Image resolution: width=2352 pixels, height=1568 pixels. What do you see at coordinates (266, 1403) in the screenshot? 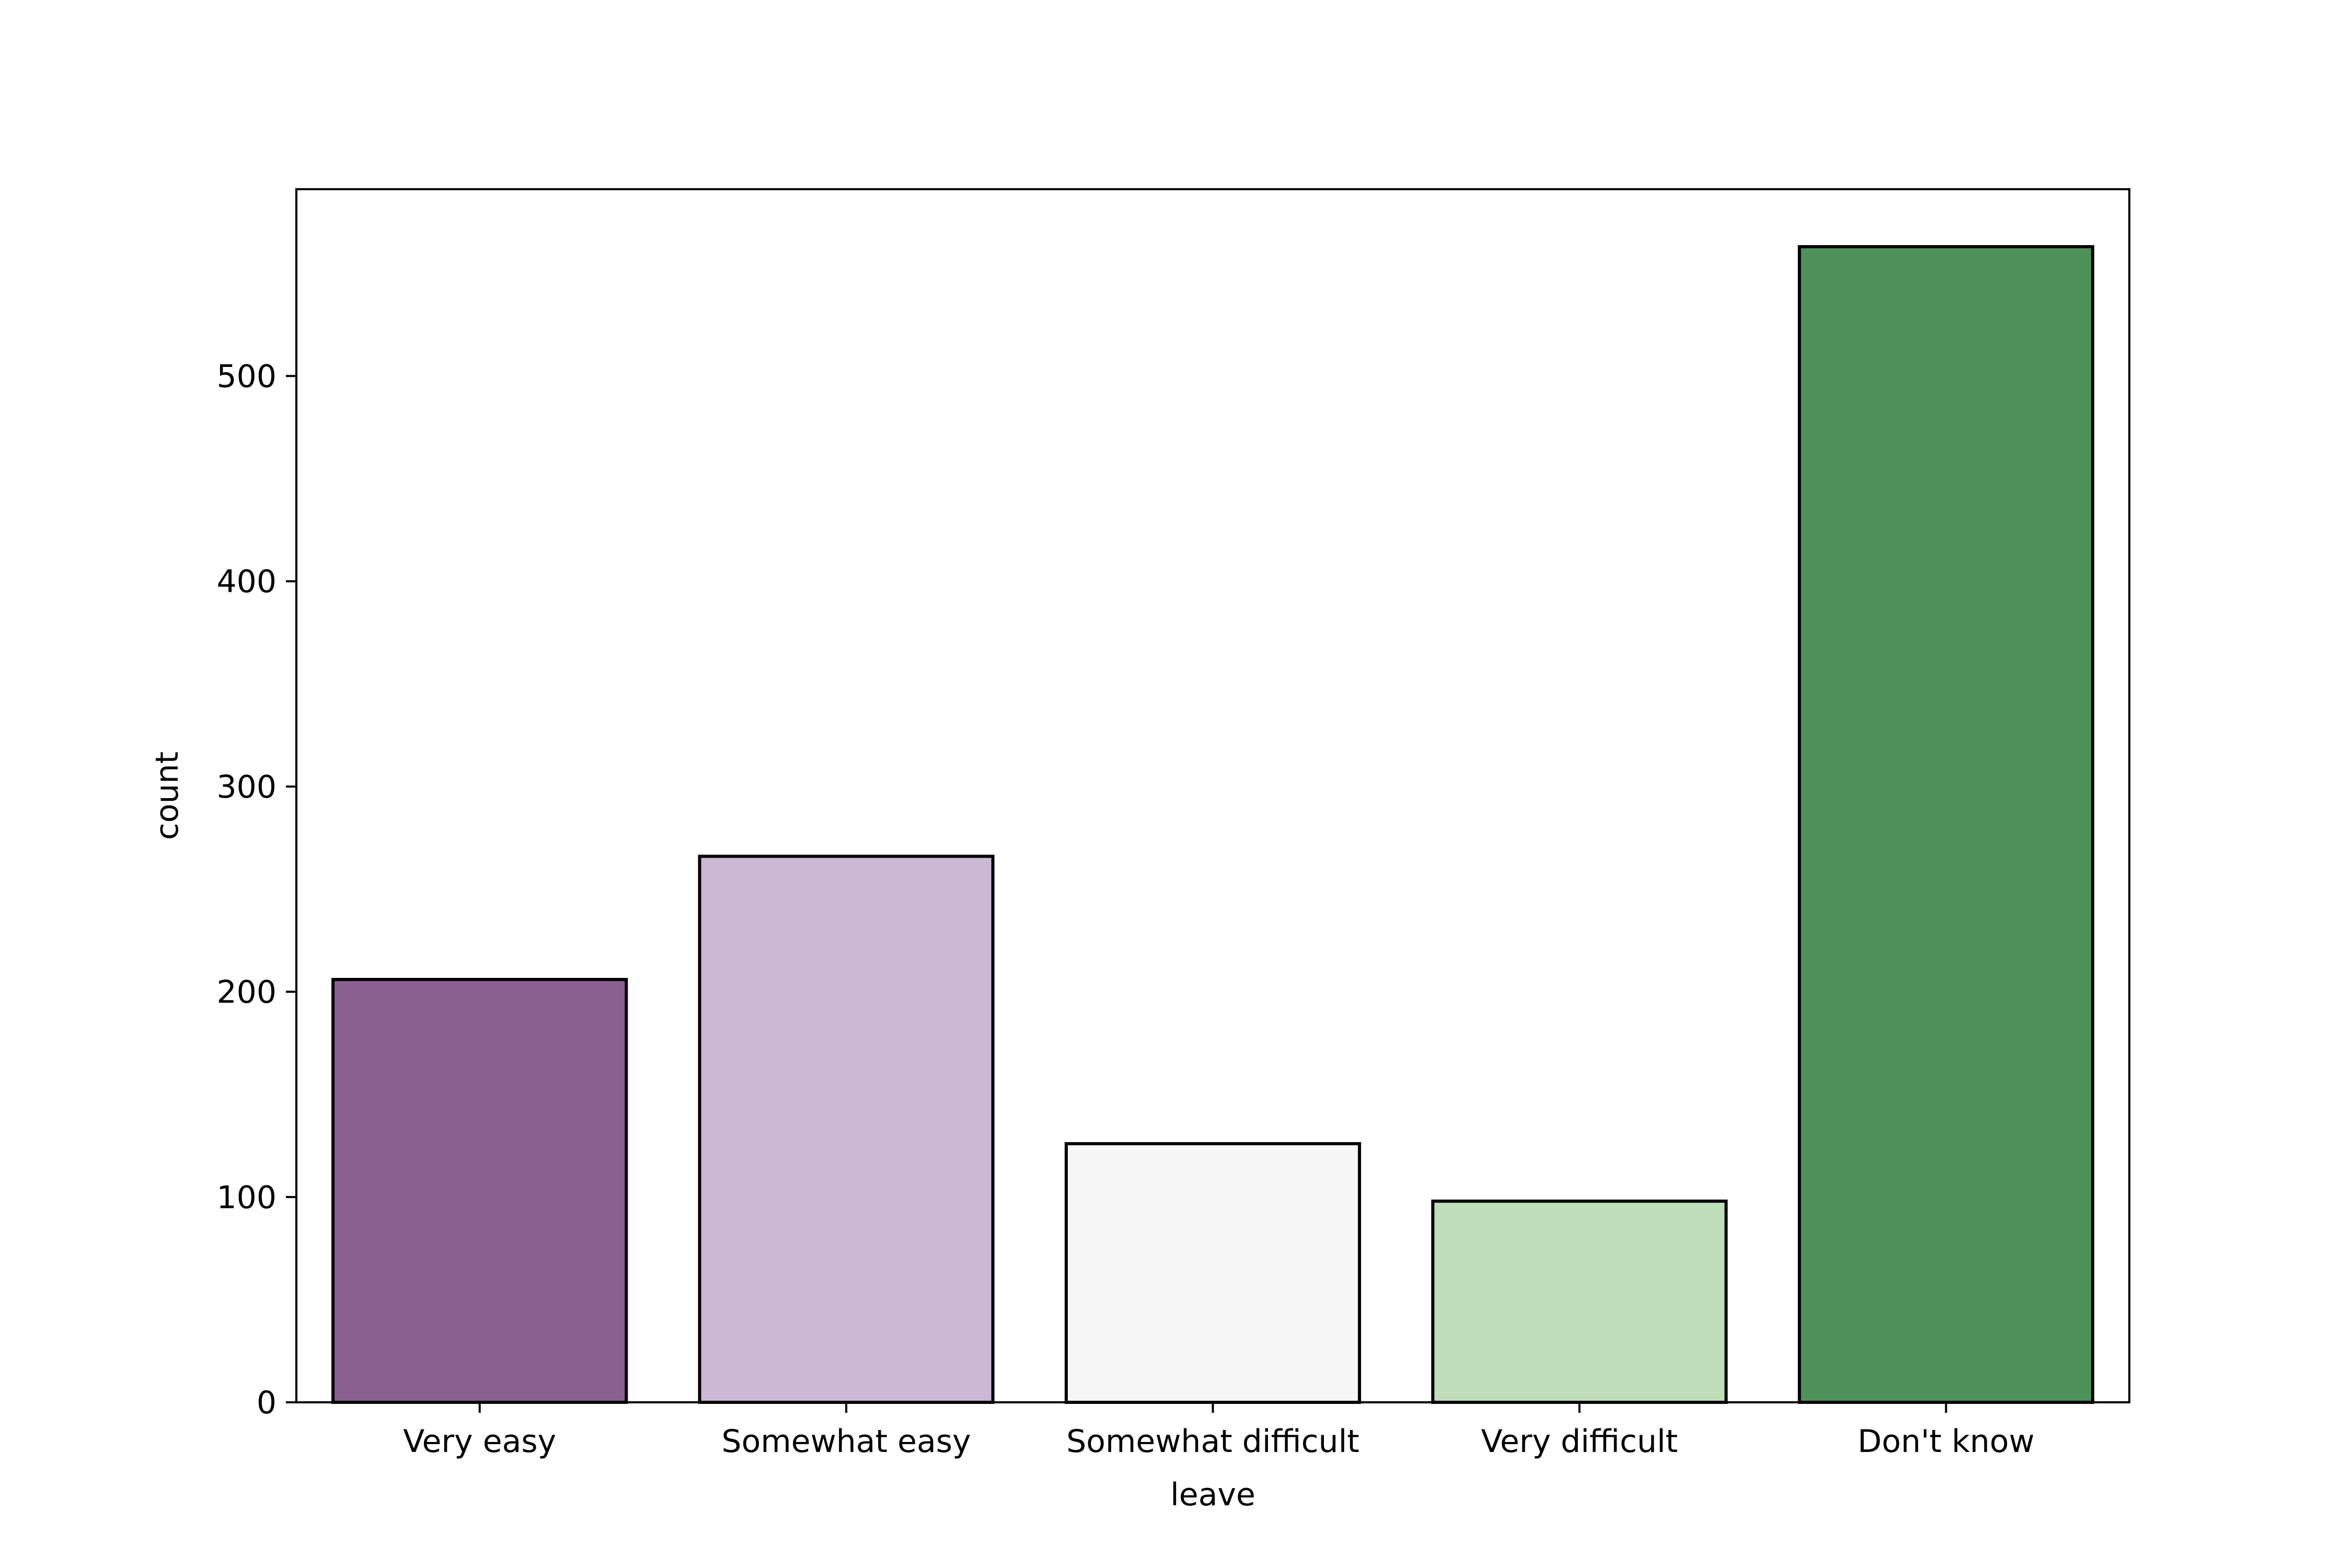
I see `y-tick-label: 0` at bounding box center [266, 1403].